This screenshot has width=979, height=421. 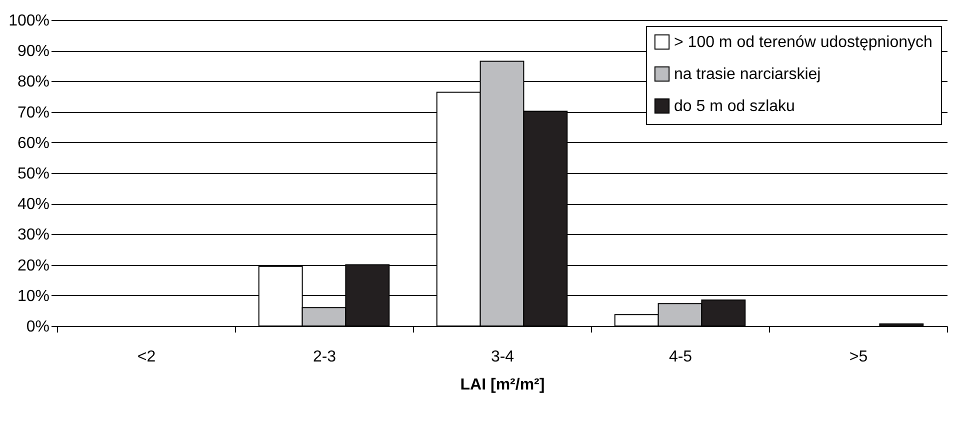 What do you see at coordinates (33, 205) in the screenshot?
I see `y-tick-label: 40%` at bounding box center [33, 205].